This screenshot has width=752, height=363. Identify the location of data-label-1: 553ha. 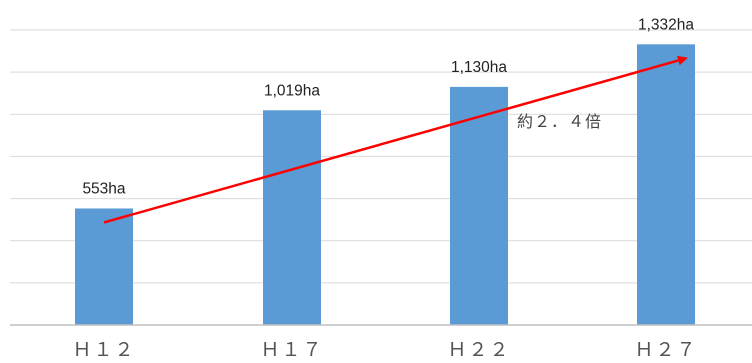
(103, 188).